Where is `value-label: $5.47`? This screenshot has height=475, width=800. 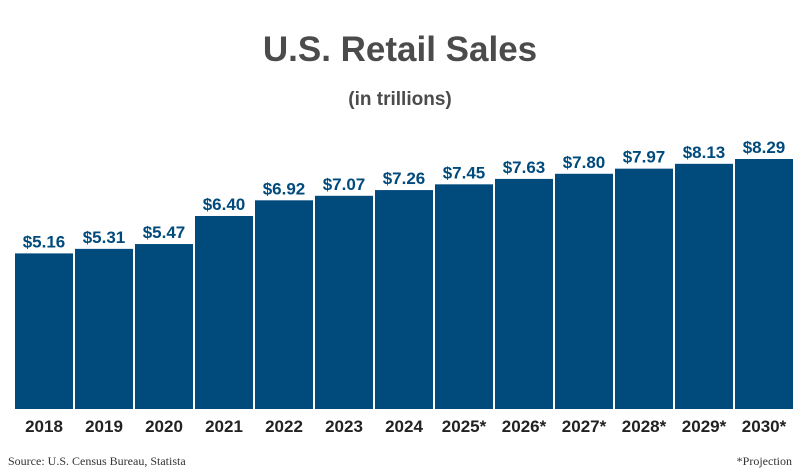
value-label: $5.47 is located at coordinates (164, 232).